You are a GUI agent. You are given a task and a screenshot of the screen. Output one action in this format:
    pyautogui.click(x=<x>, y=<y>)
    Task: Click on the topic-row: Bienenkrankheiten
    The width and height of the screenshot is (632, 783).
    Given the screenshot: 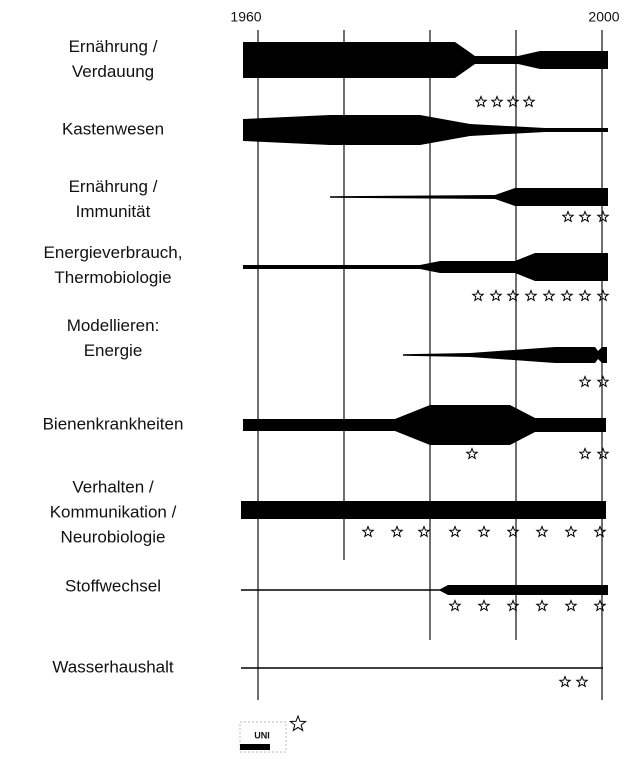 What is the action you would take?
    pyautogui.click(x=326, y=432)
    